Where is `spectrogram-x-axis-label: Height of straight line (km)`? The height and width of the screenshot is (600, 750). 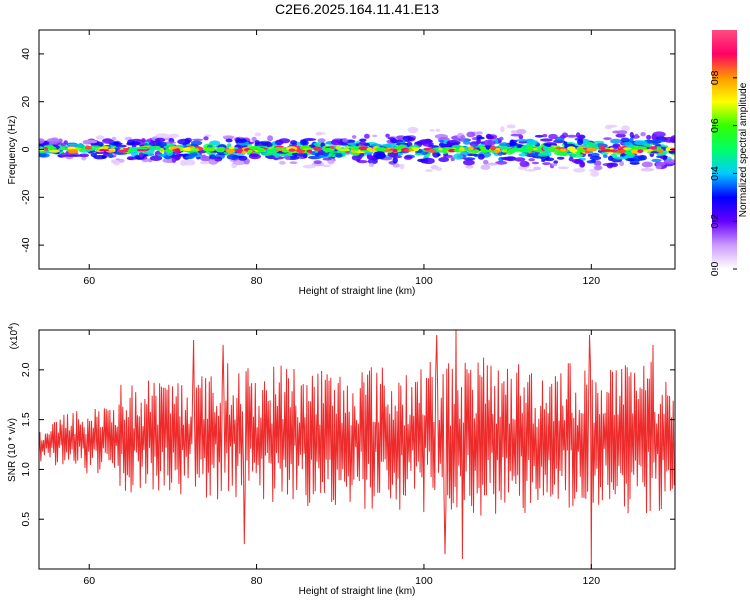
spectrogram-x-axis-label: Height of straight line (km) is located at coordinates (357, 291).